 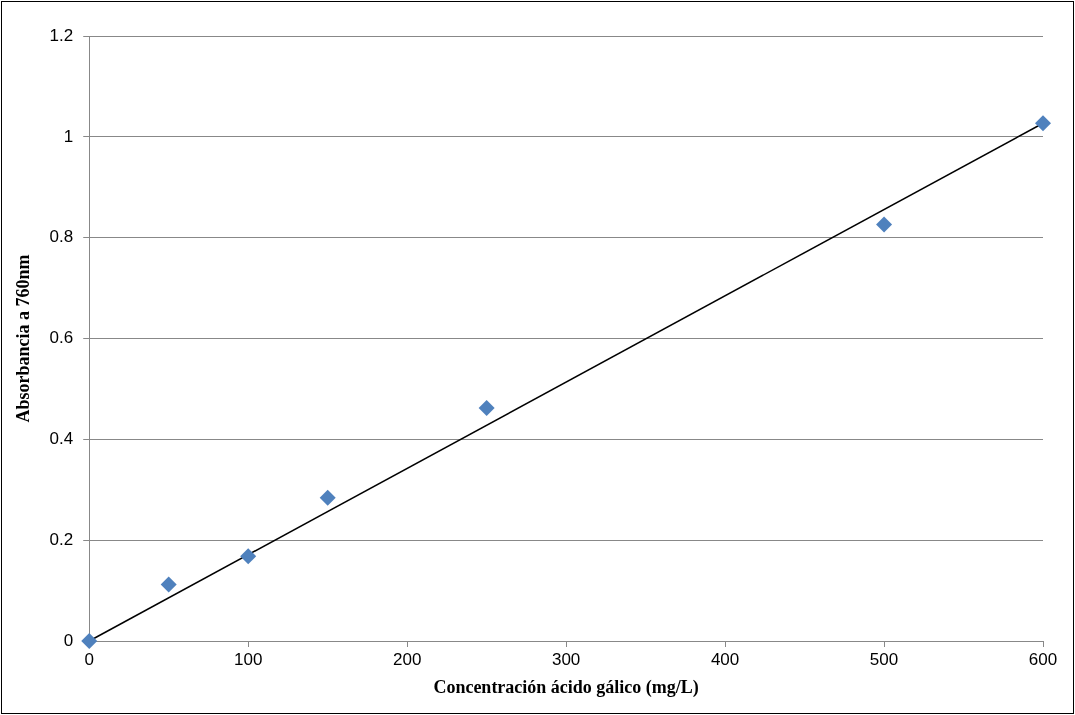 I want to click on x-tick-label: 600, so click(x=1043, y=659).